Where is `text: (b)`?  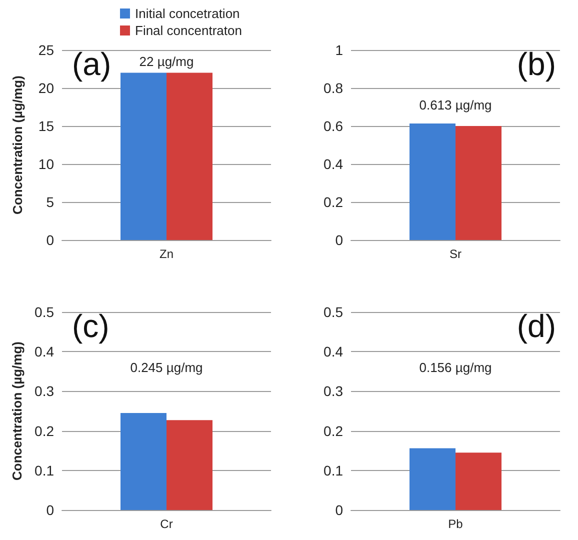
text: (b) is located at coordinates (536, 64).